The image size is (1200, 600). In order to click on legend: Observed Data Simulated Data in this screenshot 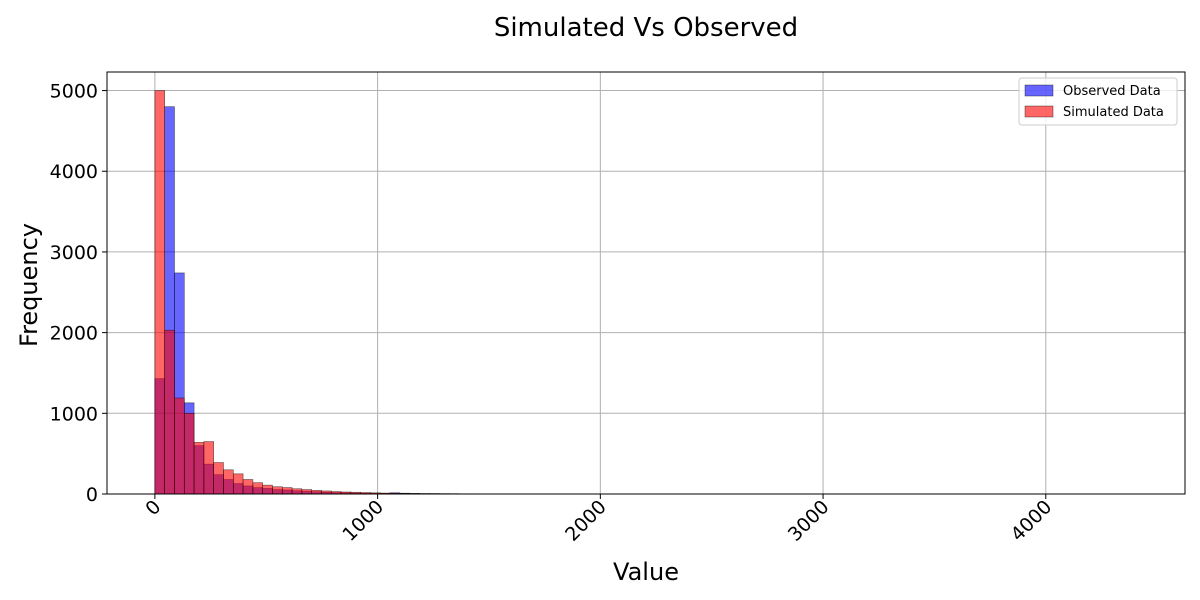, I will do `click(1098, 101)`.